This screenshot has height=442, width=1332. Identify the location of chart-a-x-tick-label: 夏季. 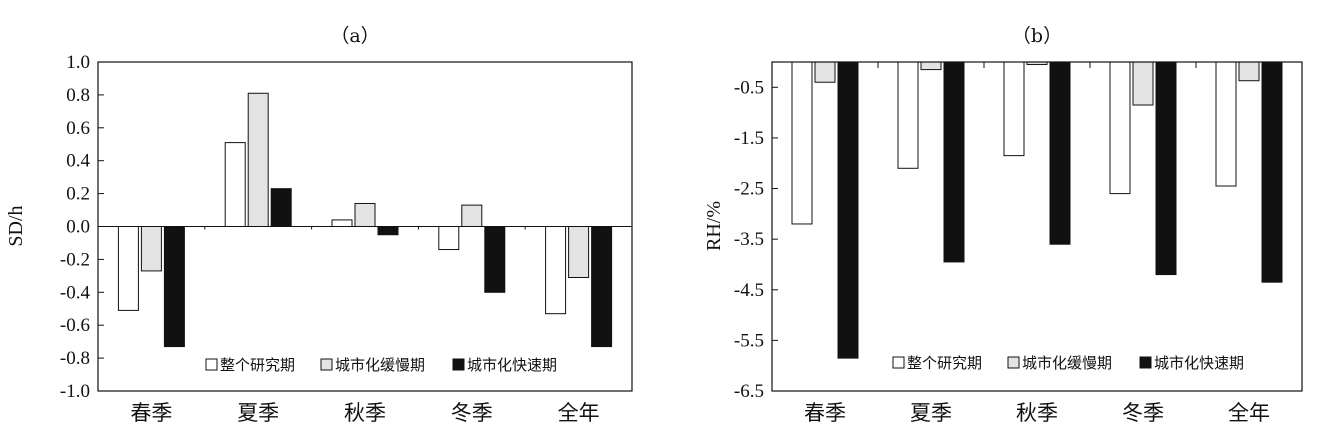
(258, 413).